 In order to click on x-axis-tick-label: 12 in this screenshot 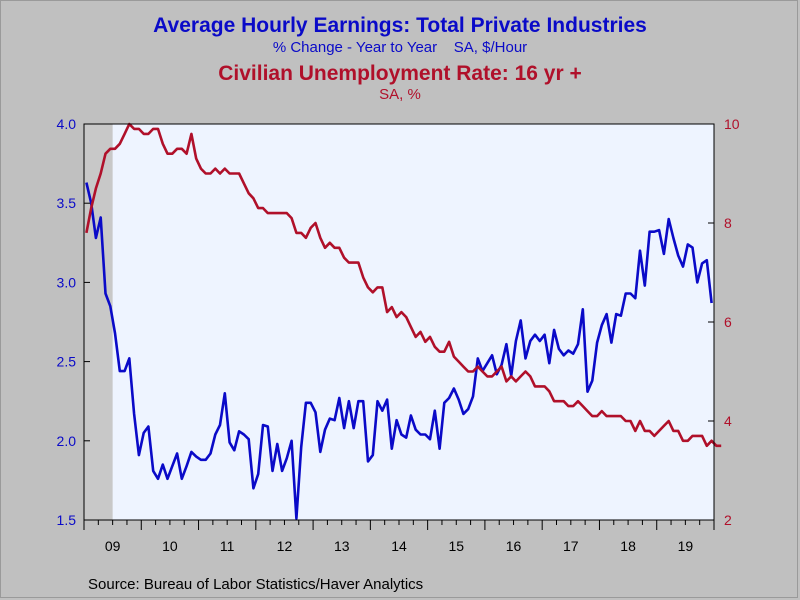, I will do `click(285, 546)`.